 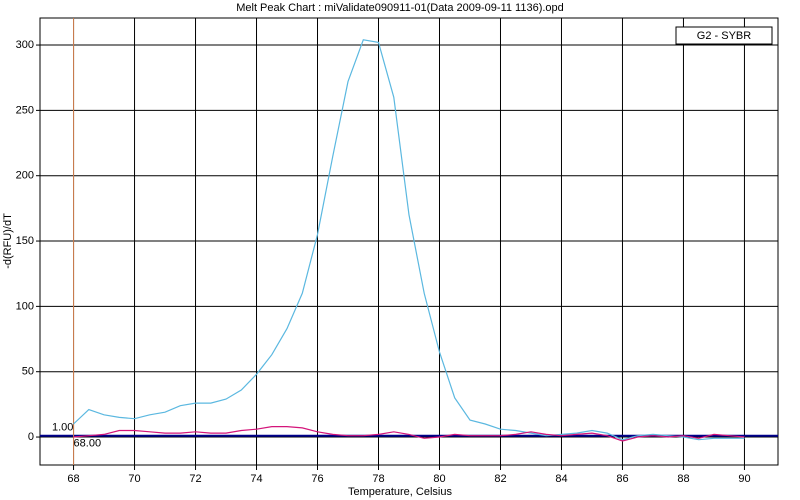 What do you see at coordinates (744, 479) in the screenshot?
I see `x-tick-label: 90` at bounding box center [744, 479].